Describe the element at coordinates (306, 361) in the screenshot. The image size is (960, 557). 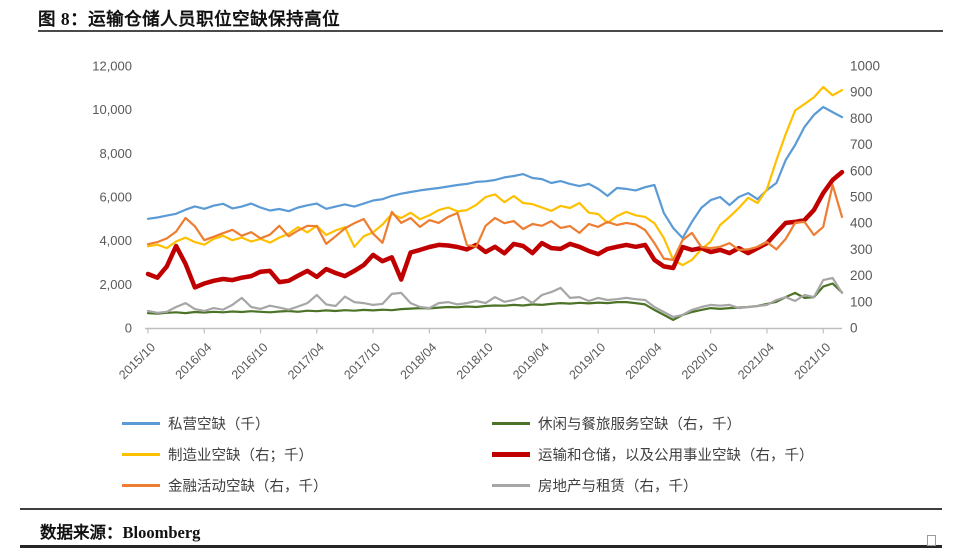
I see `x-tick-label: 2017/04` at that location.